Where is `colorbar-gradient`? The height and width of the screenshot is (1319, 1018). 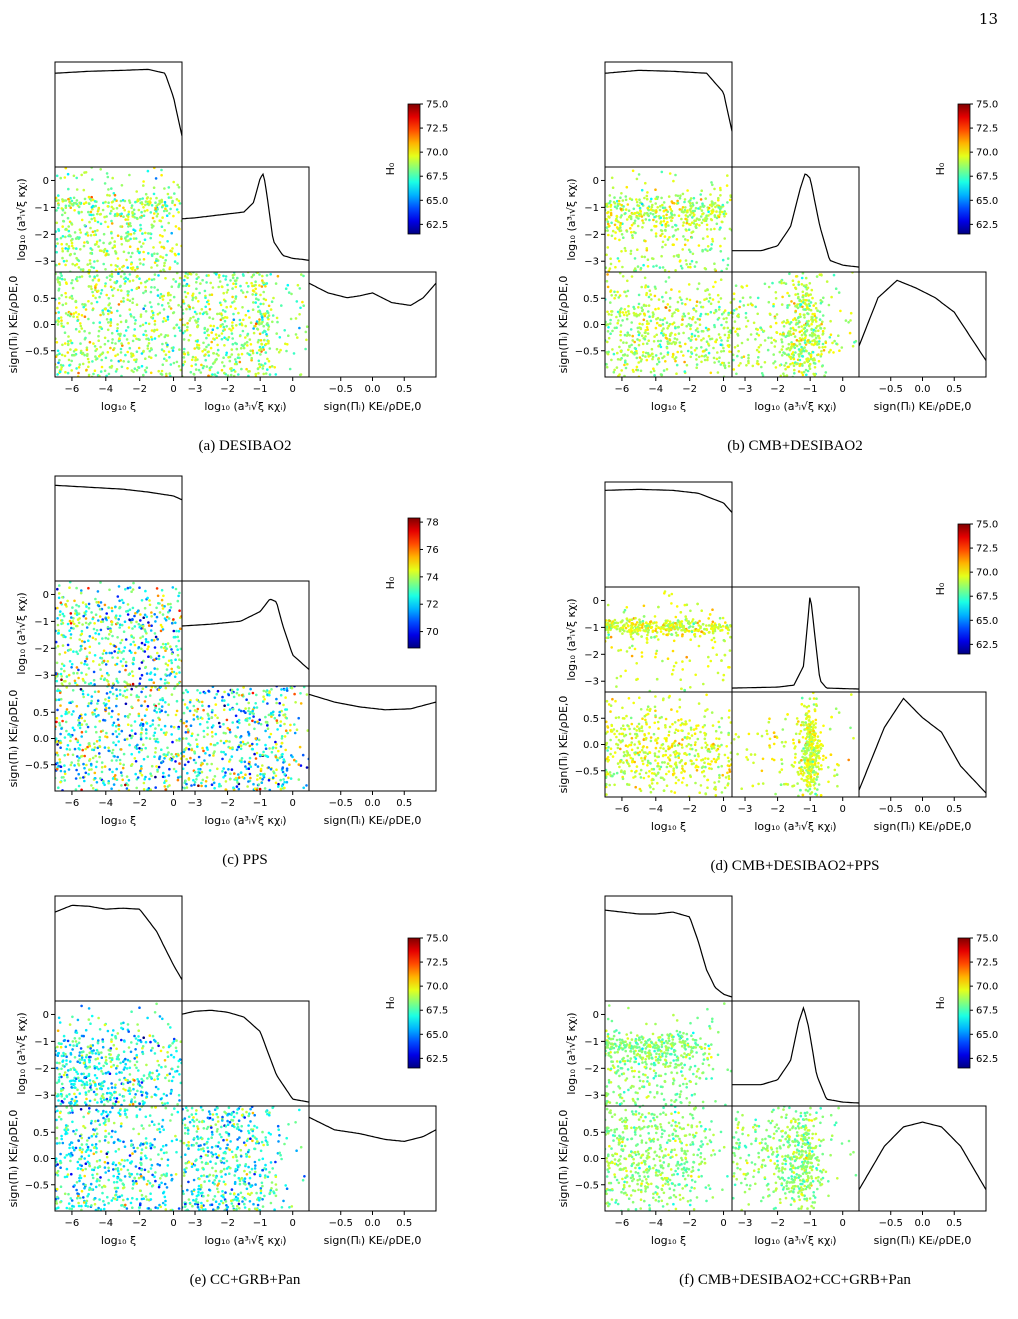 colorbar-gradient is located at coordinates (964, 169).